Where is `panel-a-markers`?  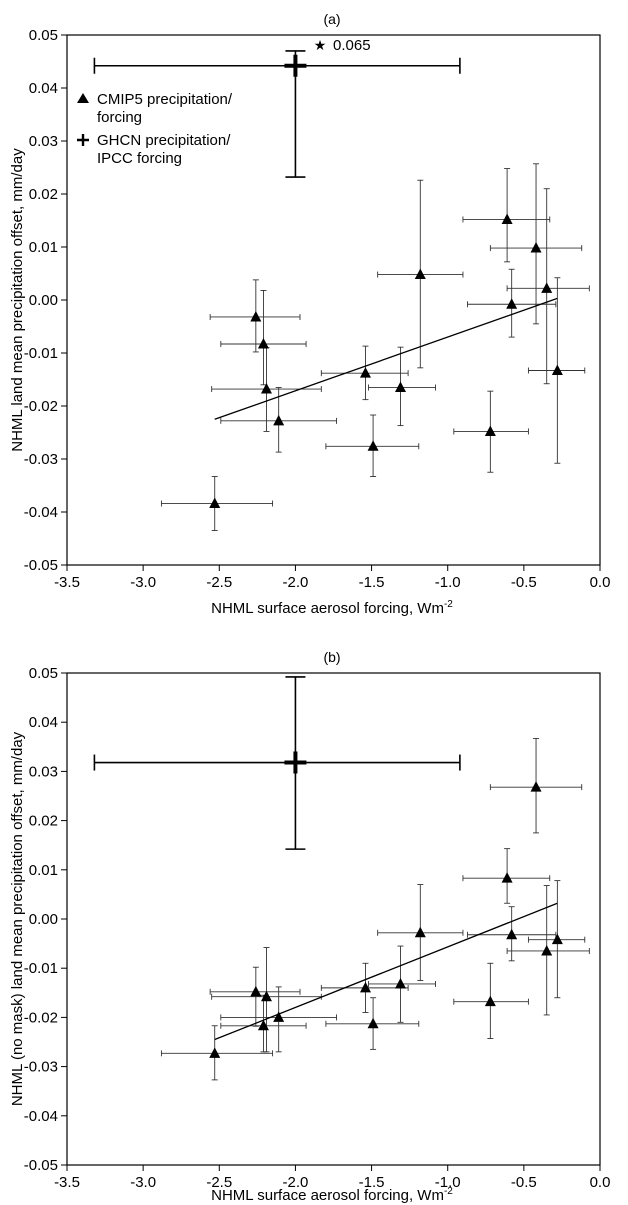
panel-a-markers is located at coordinates (386, 361).